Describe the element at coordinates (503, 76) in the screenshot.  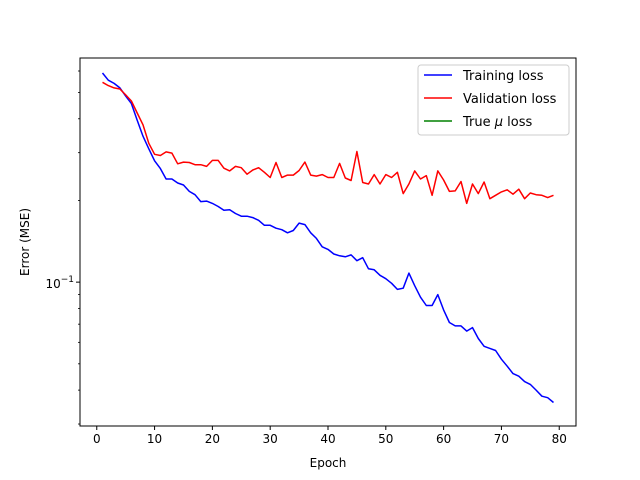
I see `legend-training-label: Training loss` at that location.